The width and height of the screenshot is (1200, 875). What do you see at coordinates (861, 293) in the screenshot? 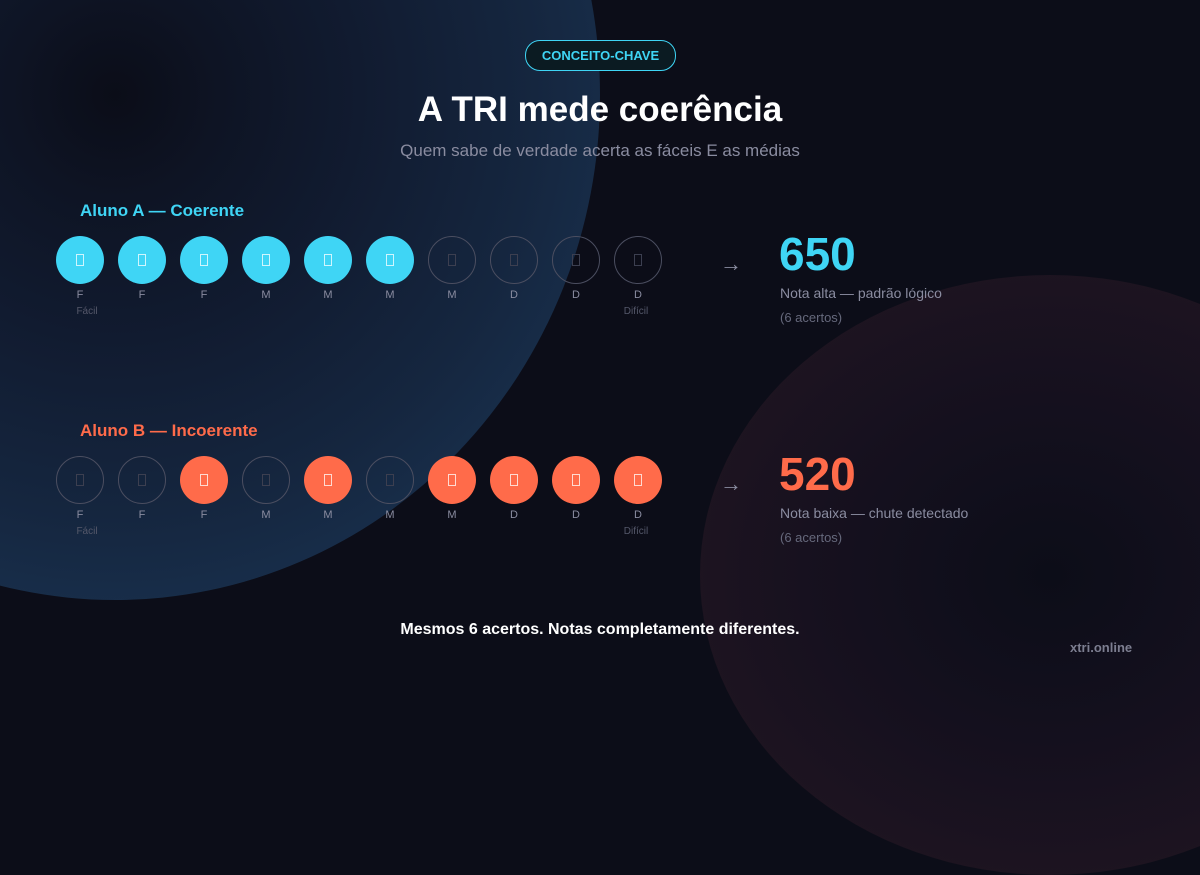
I see `student-a-description: Nota alta — padrão lógico` at bounding box center [861, 293].